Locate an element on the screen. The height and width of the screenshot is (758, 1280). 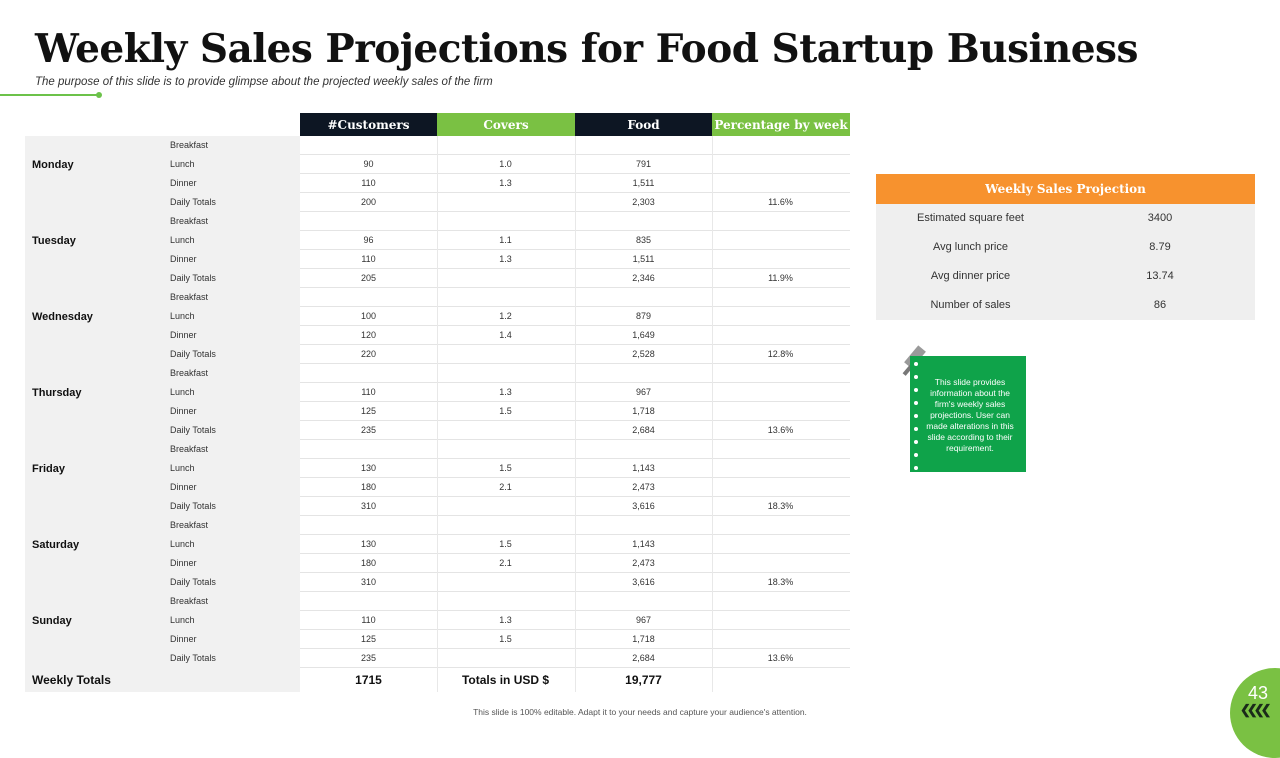
cell-food: 1,143 is located at coordinates (643, 544).